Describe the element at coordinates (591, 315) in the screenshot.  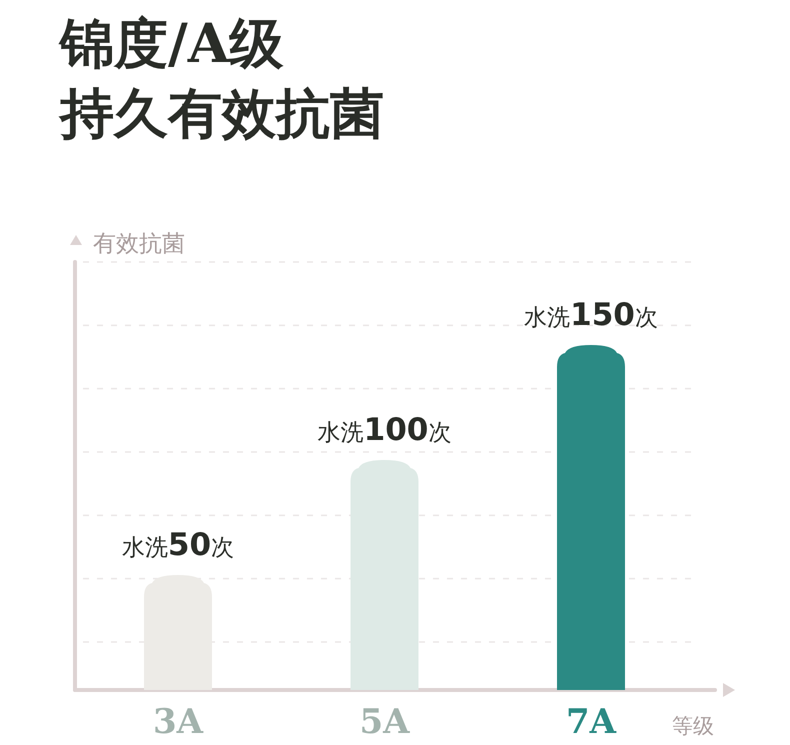
I see `data-label: 水洗150次` at that location.